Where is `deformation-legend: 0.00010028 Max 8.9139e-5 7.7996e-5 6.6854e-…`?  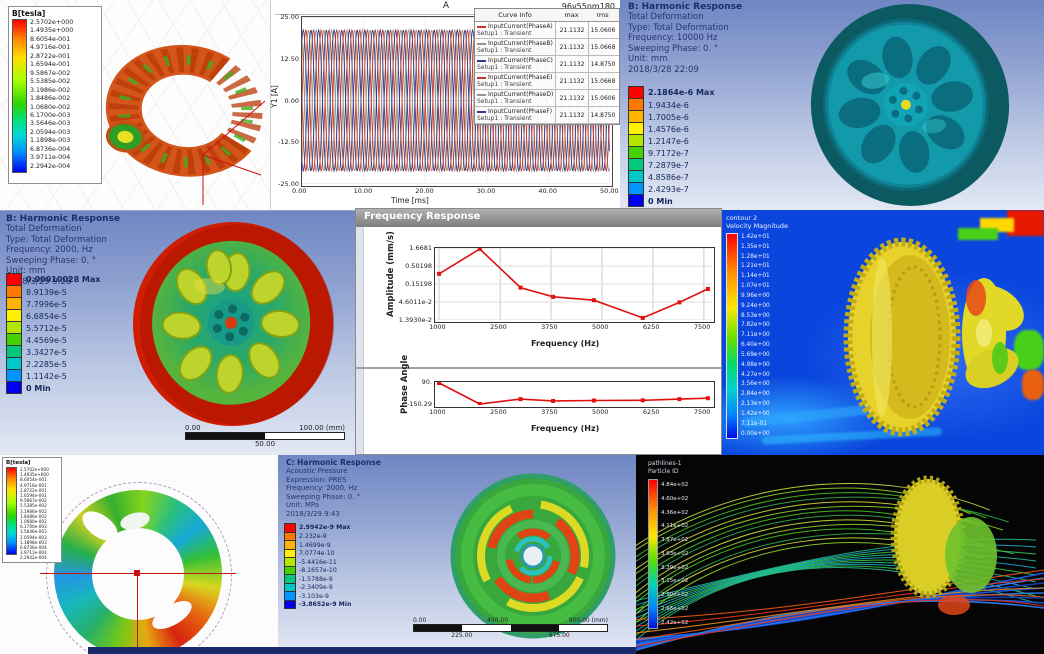 deformation-legend: 0.00010028 Max 8.9139e-5 7.7996e-5 6.6854e-… is located at coordinates (53, 333).